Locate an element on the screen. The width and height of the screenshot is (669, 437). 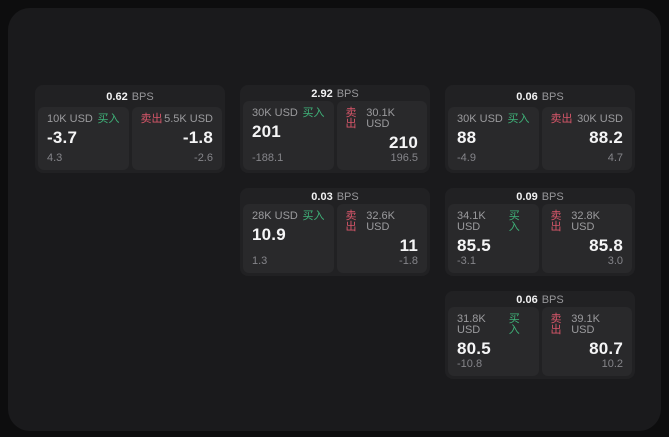
buy-price: 88 is located at coordinates (467, 137).